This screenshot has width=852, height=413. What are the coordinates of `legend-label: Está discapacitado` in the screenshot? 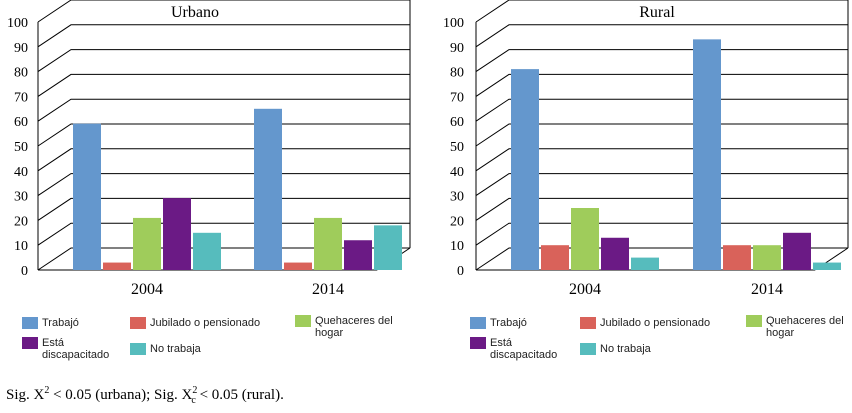 It's located at (523, 349).